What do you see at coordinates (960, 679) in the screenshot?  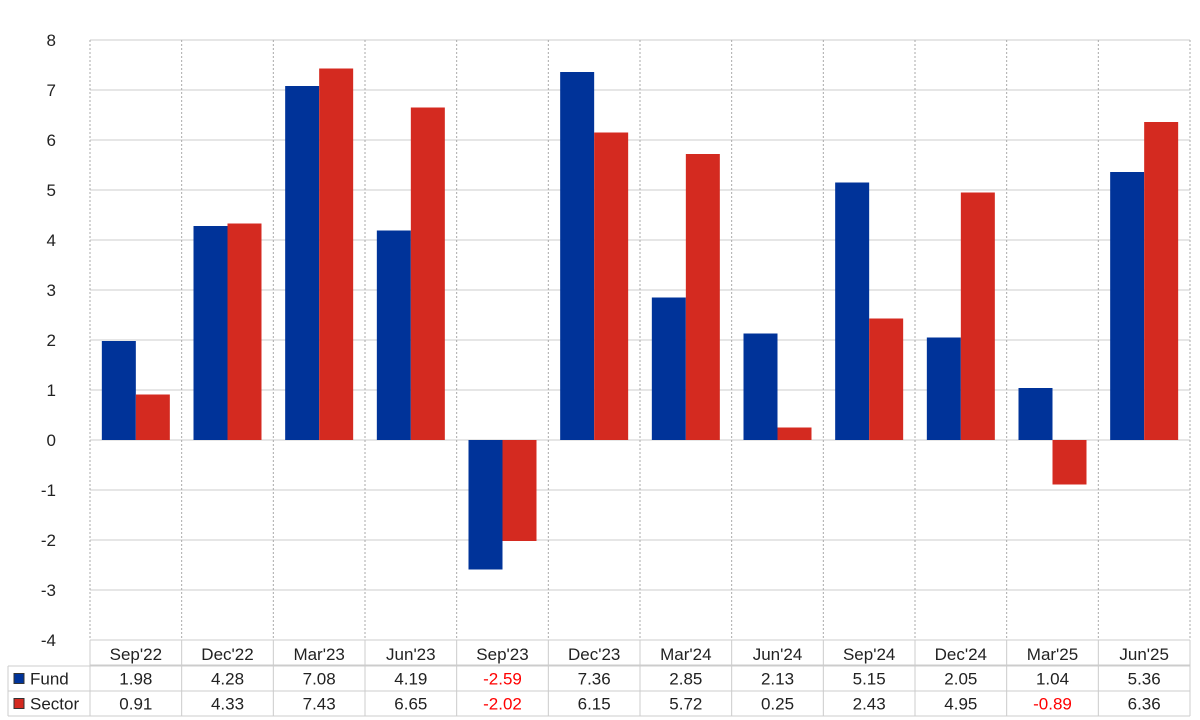 I see `data-label-fund: 2.05` at bounding box center [960, 679].